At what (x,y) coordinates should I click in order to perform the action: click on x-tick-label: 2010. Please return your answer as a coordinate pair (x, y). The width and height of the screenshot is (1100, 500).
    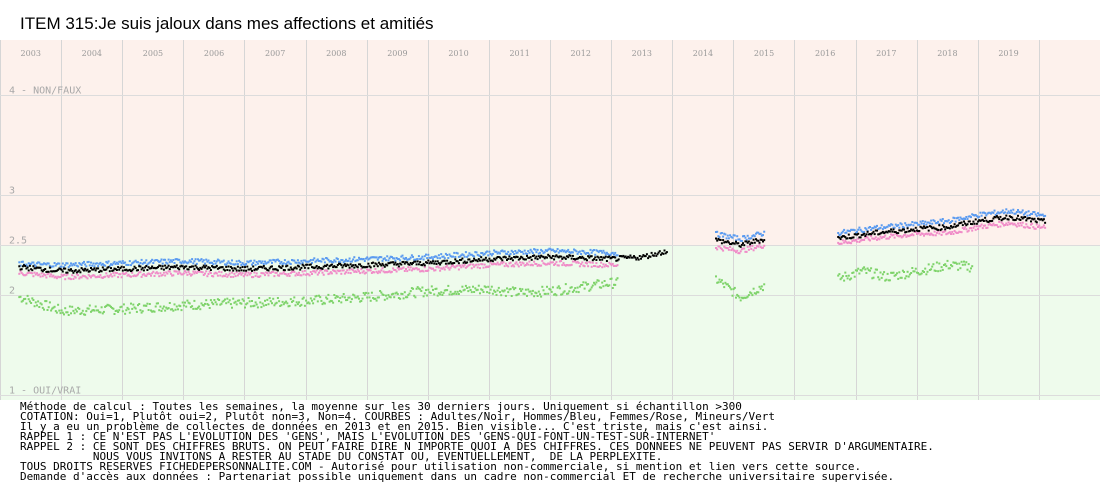
    Looking at the image, I should click on (458, 53).